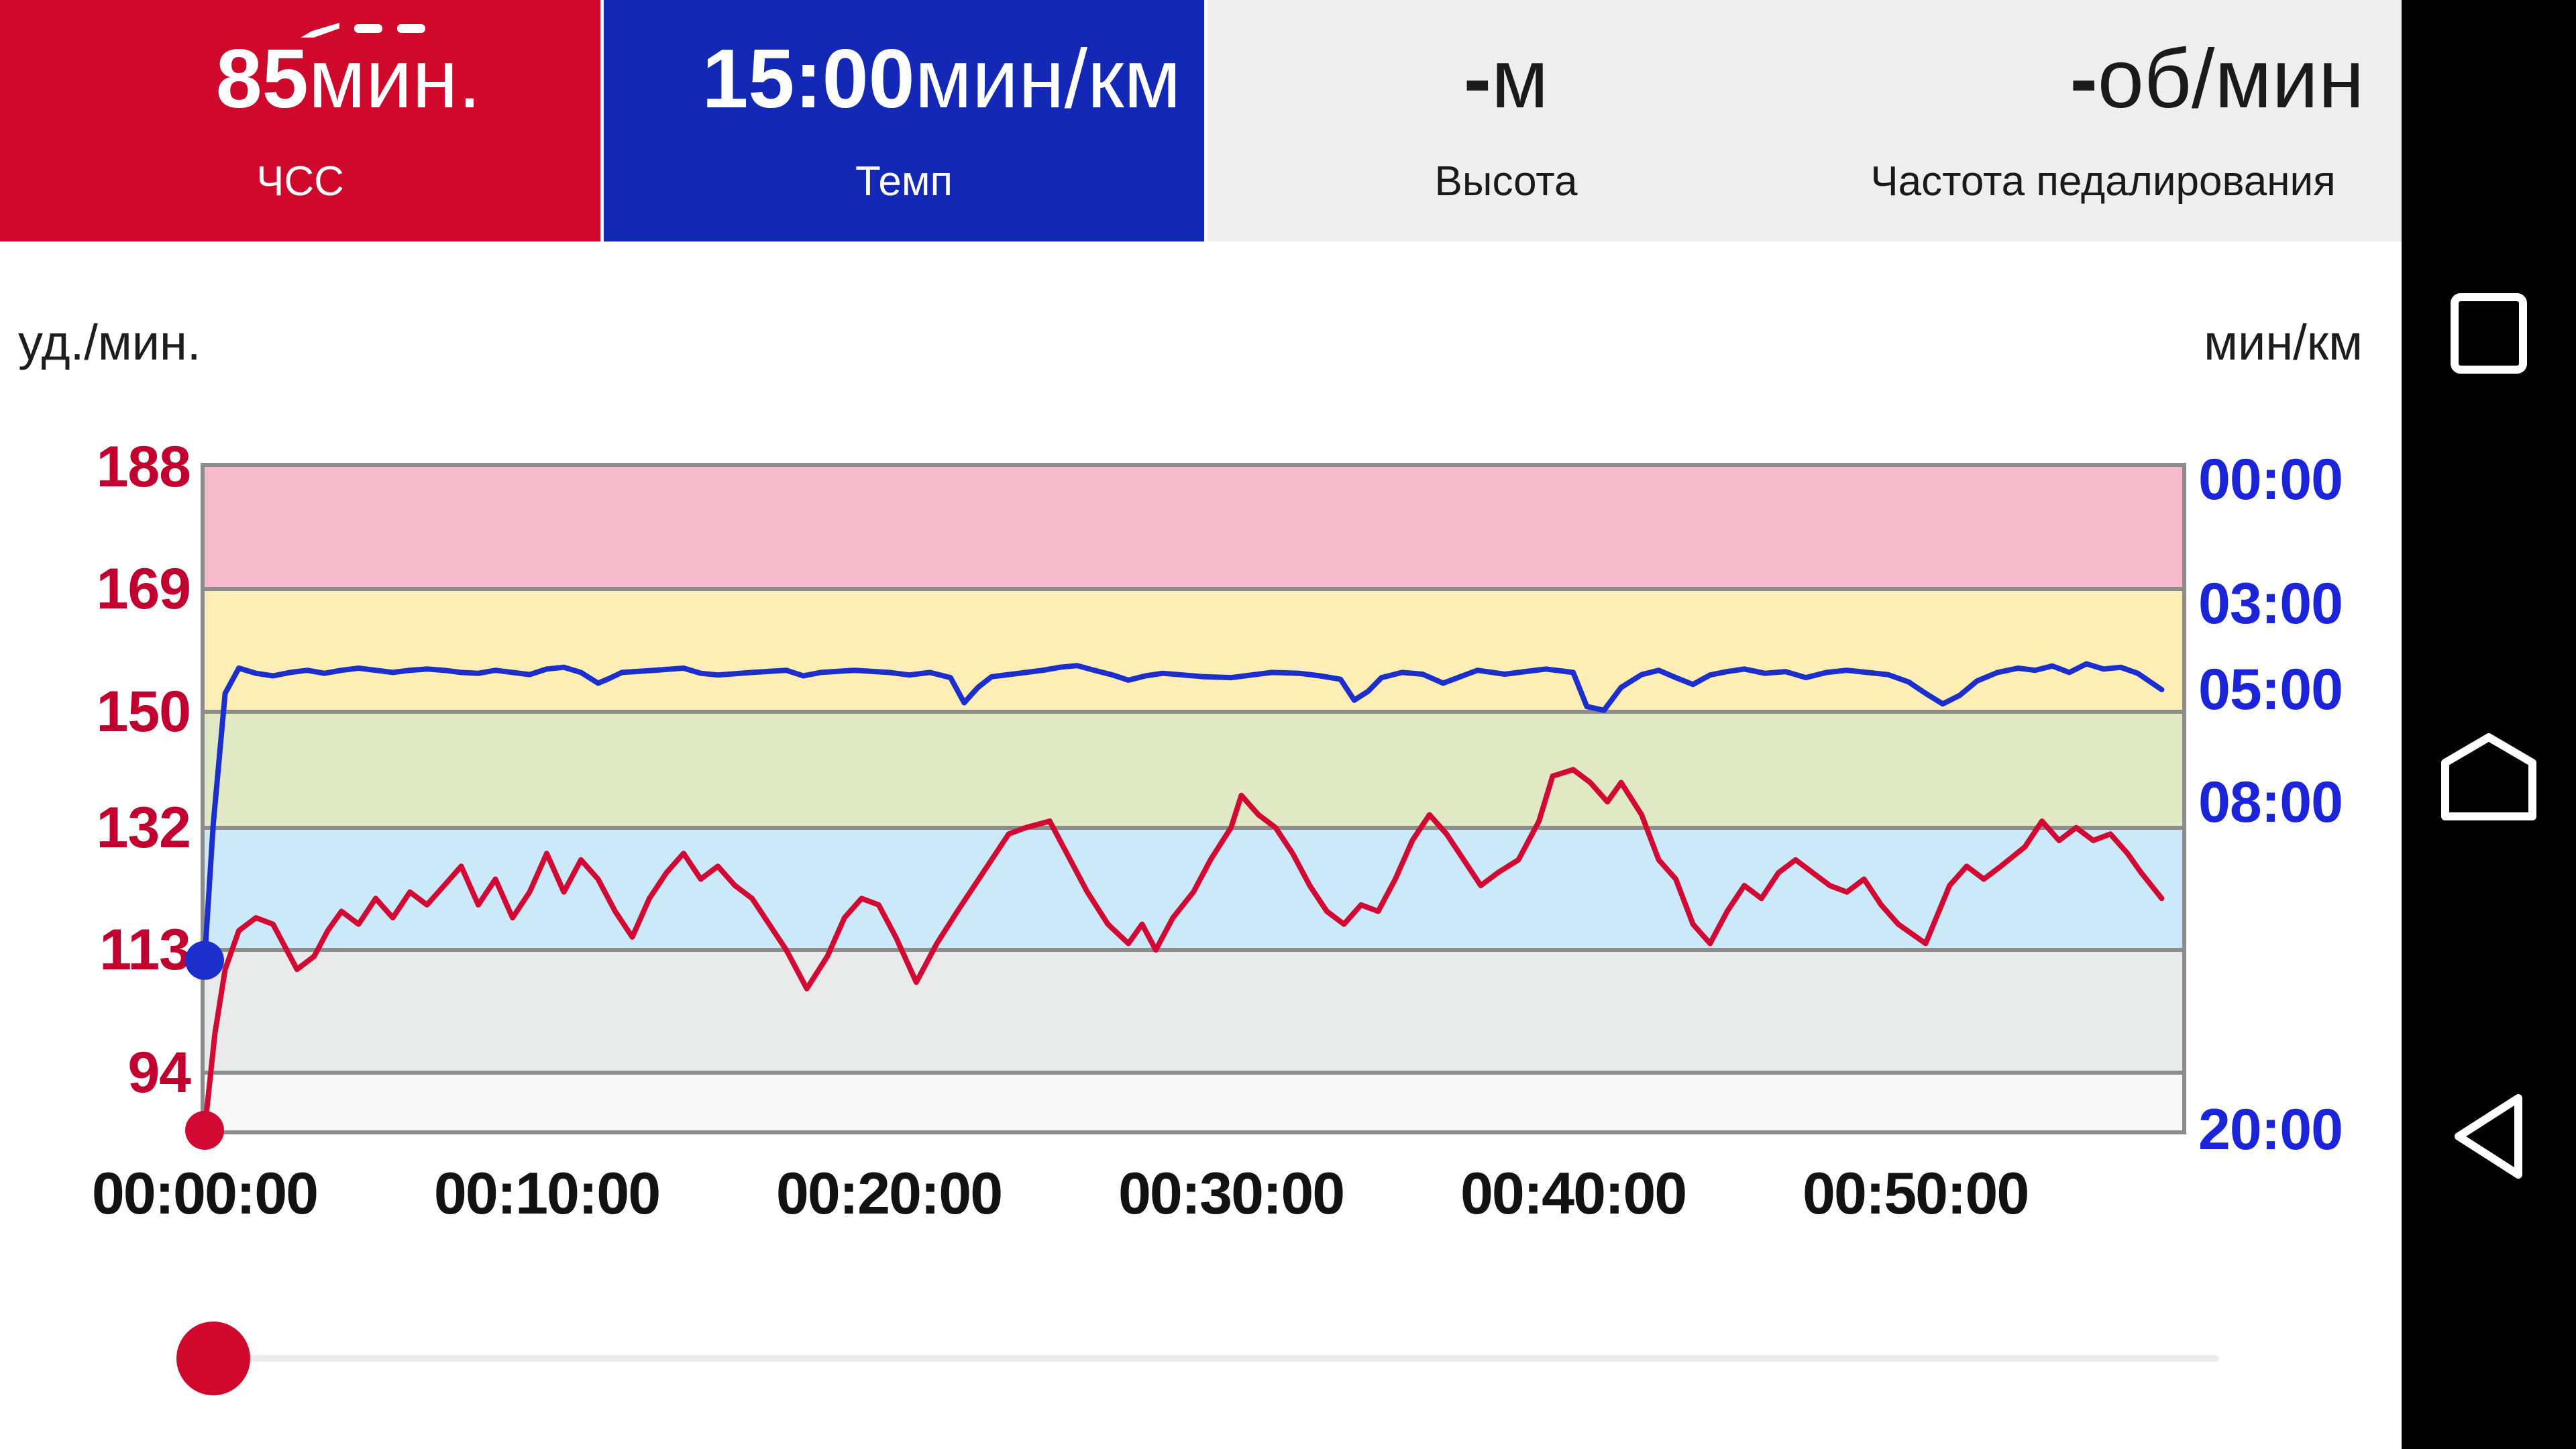 The width and height of the screenshot is (2576, 1449). What do you see at coordinates (1216, 1358) in the screenshot?
I see `slider-track` at bounding box center [1216, 1358].